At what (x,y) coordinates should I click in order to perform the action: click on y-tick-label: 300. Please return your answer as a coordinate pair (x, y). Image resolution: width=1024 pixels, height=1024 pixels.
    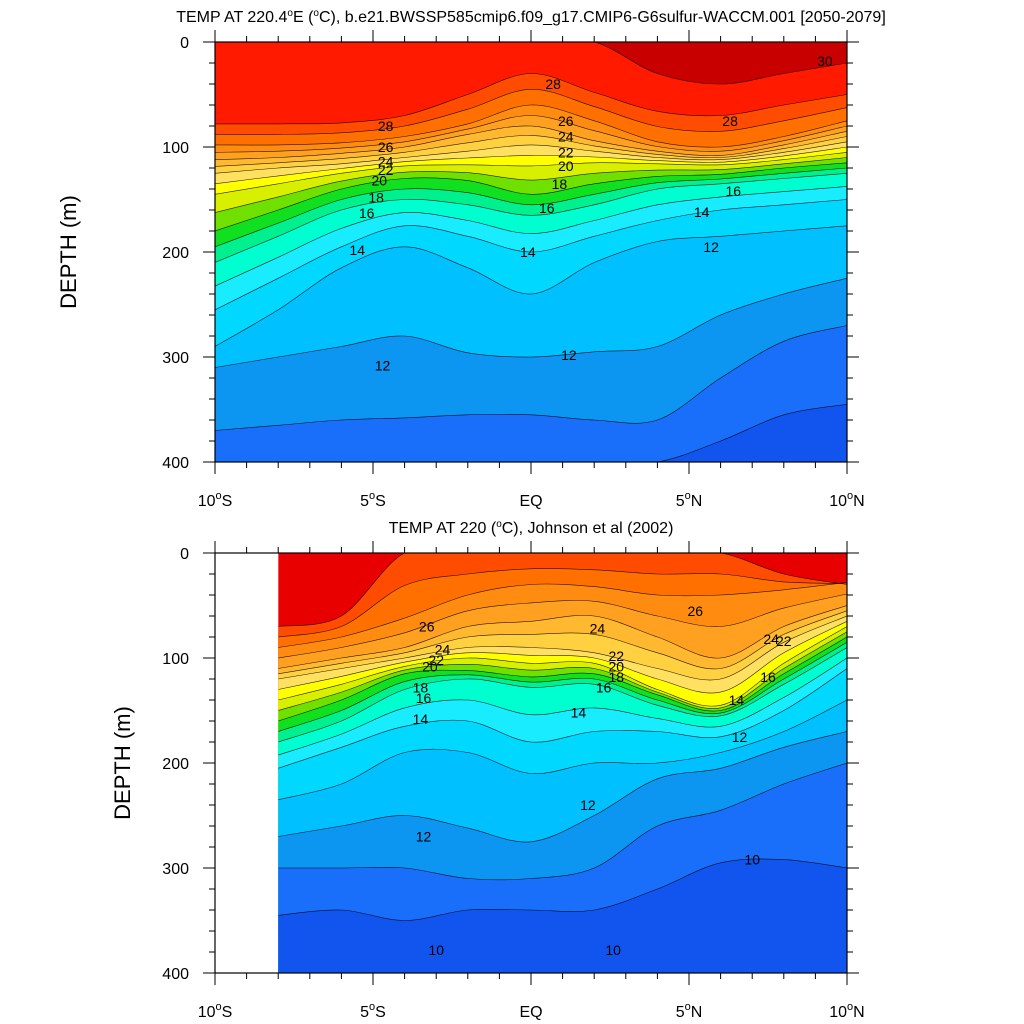
    Looking at the image, I should click on (175, 869).